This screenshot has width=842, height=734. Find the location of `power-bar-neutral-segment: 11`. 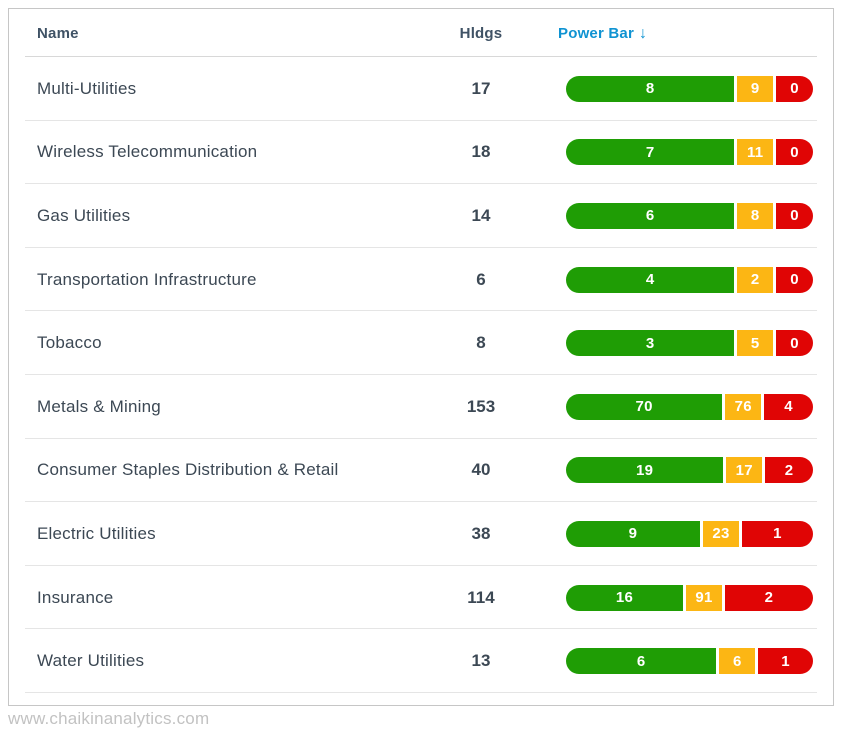

power-bar-neutral-segment: 11 is located at coordinates (755, 152).